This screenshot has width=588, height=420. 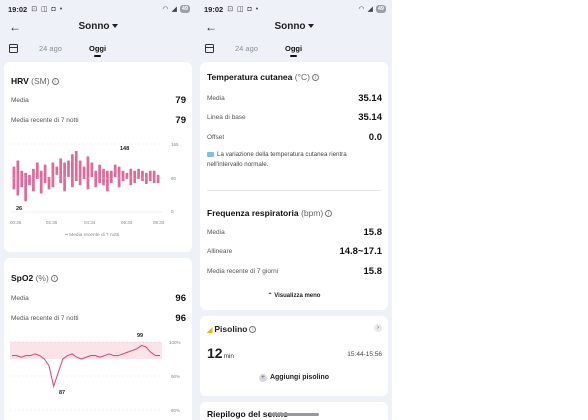 I want to click on resp-avg-value: 15.8, so click(x=373, y=232).